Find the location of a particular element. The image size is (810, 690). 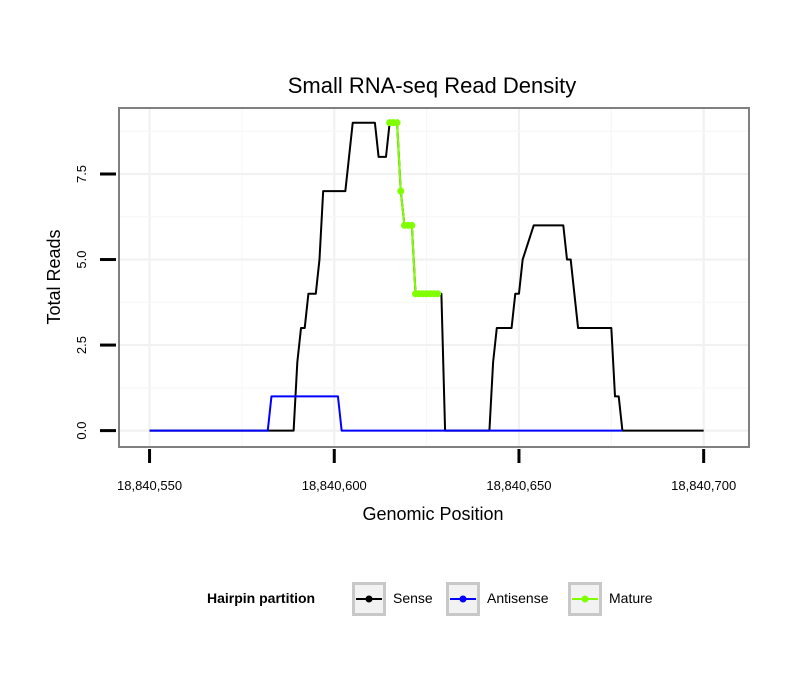

x-axis-title: Genomic Position is located at coordinates (432, 514).